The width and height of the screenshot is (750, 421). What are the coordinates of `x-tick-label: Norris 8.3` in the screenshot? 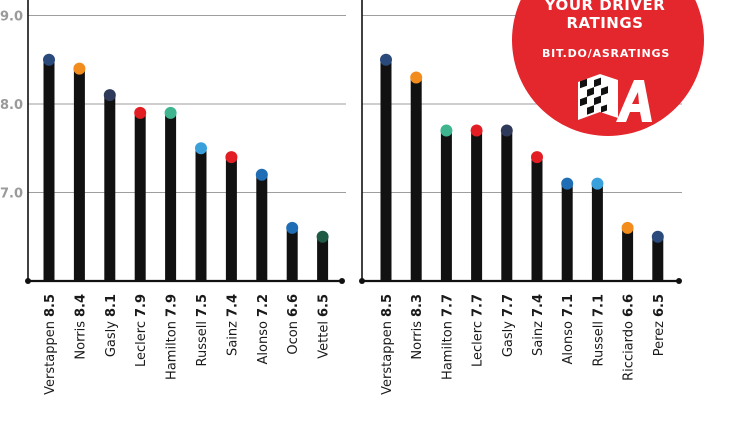 It's located at (417, 327).